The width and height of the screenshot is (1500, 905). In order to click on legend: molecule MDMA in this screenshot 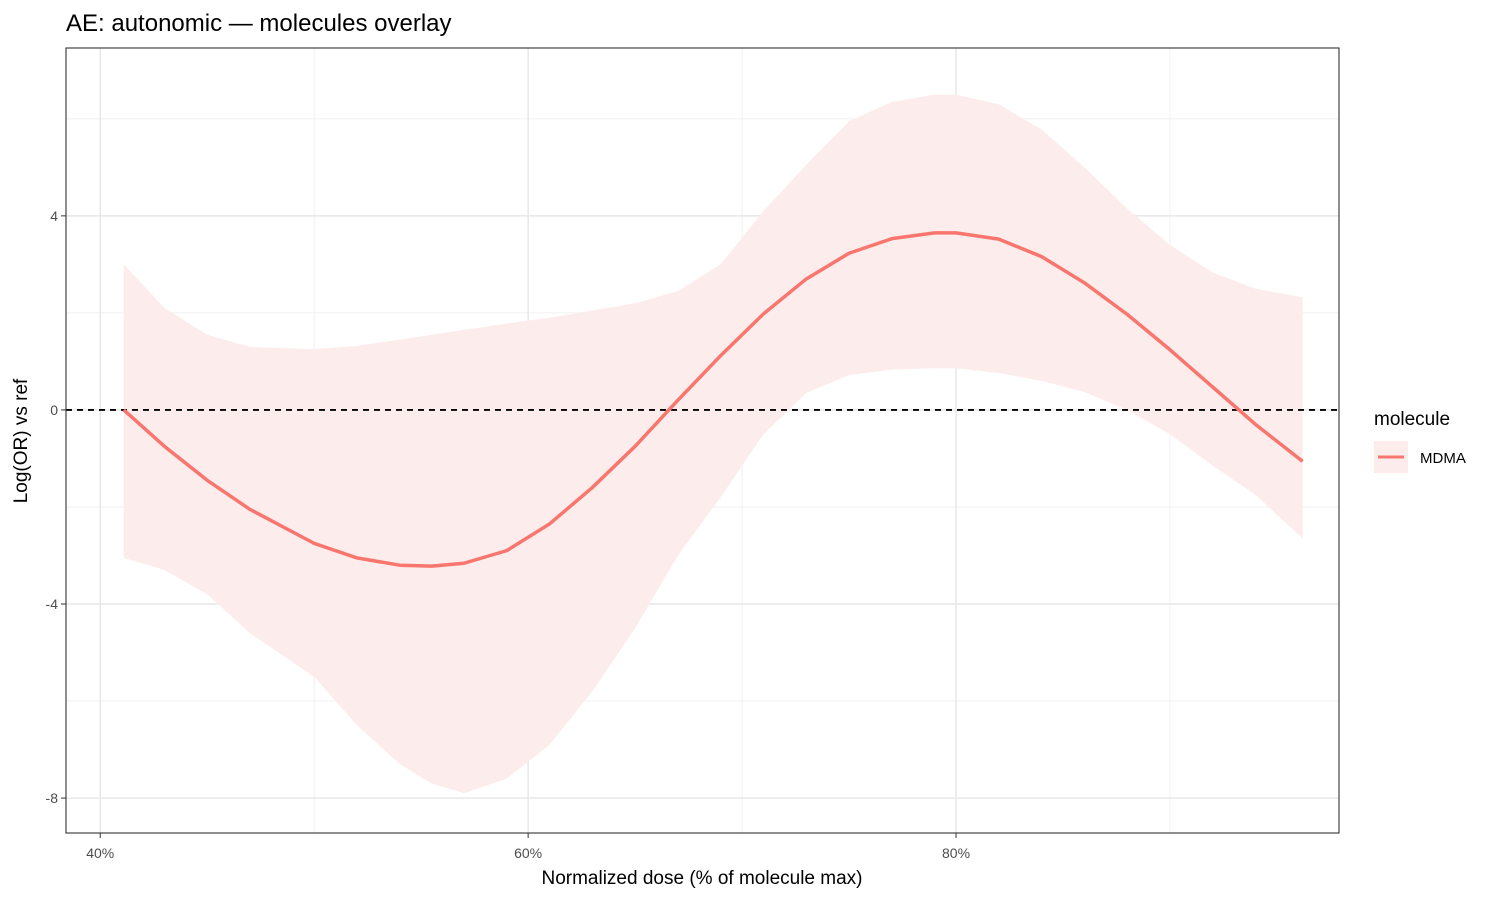, I will do `click(1420, 441)`.